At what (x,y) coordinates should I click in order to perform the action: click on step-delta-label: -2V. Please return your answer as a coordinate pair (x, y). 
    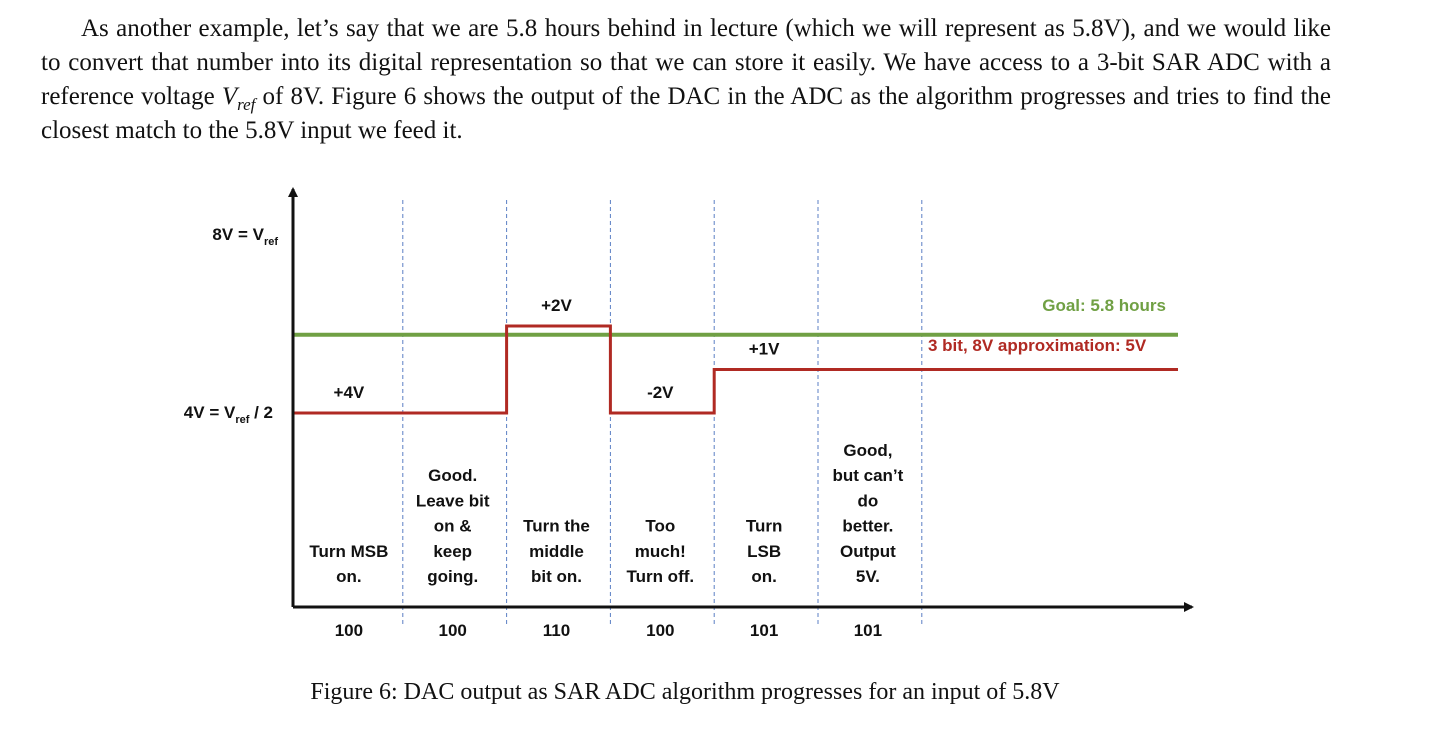
    Looking at the image, I should click on (660, 392).